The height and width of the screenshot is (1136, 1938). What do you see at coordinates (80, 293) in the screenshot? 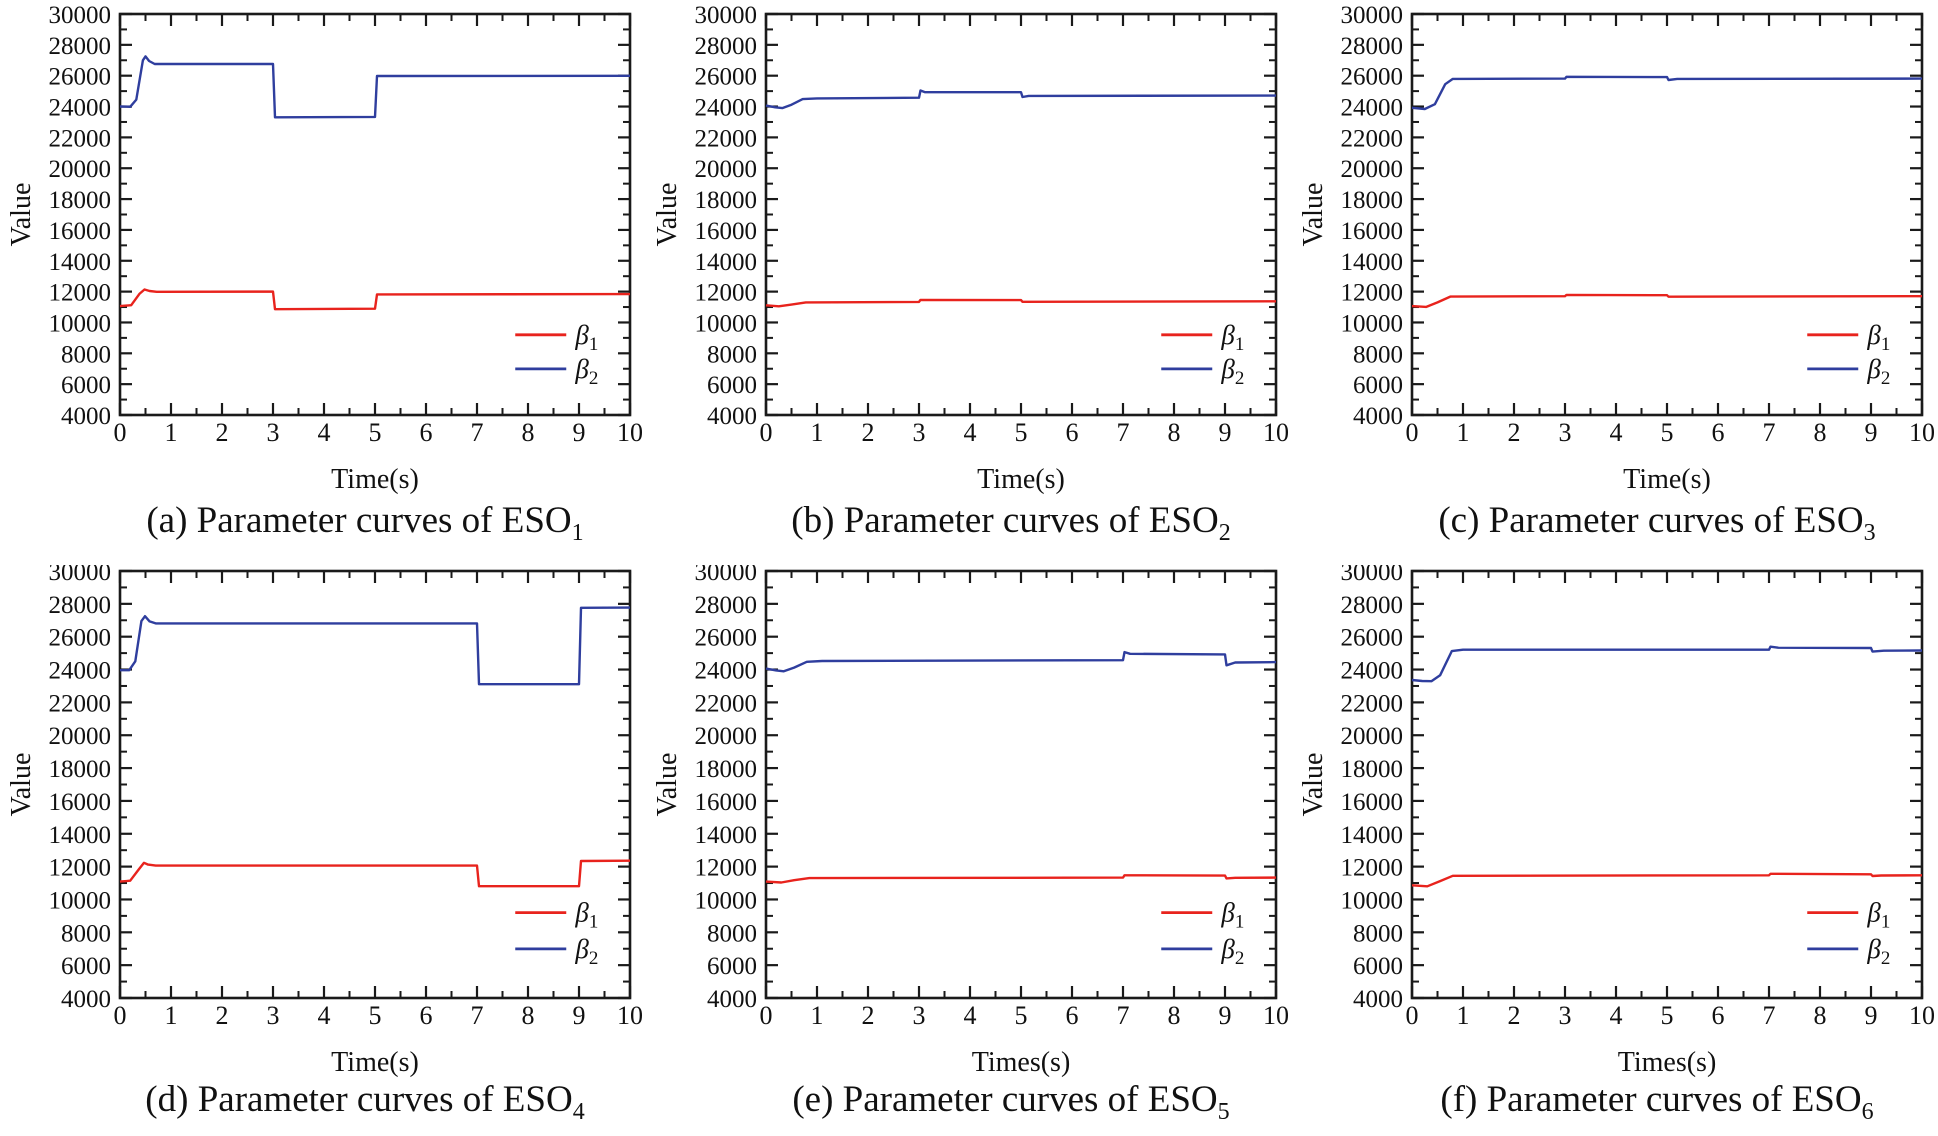
I see `y-tick-label: 12000` at bounding box center [80, 293].